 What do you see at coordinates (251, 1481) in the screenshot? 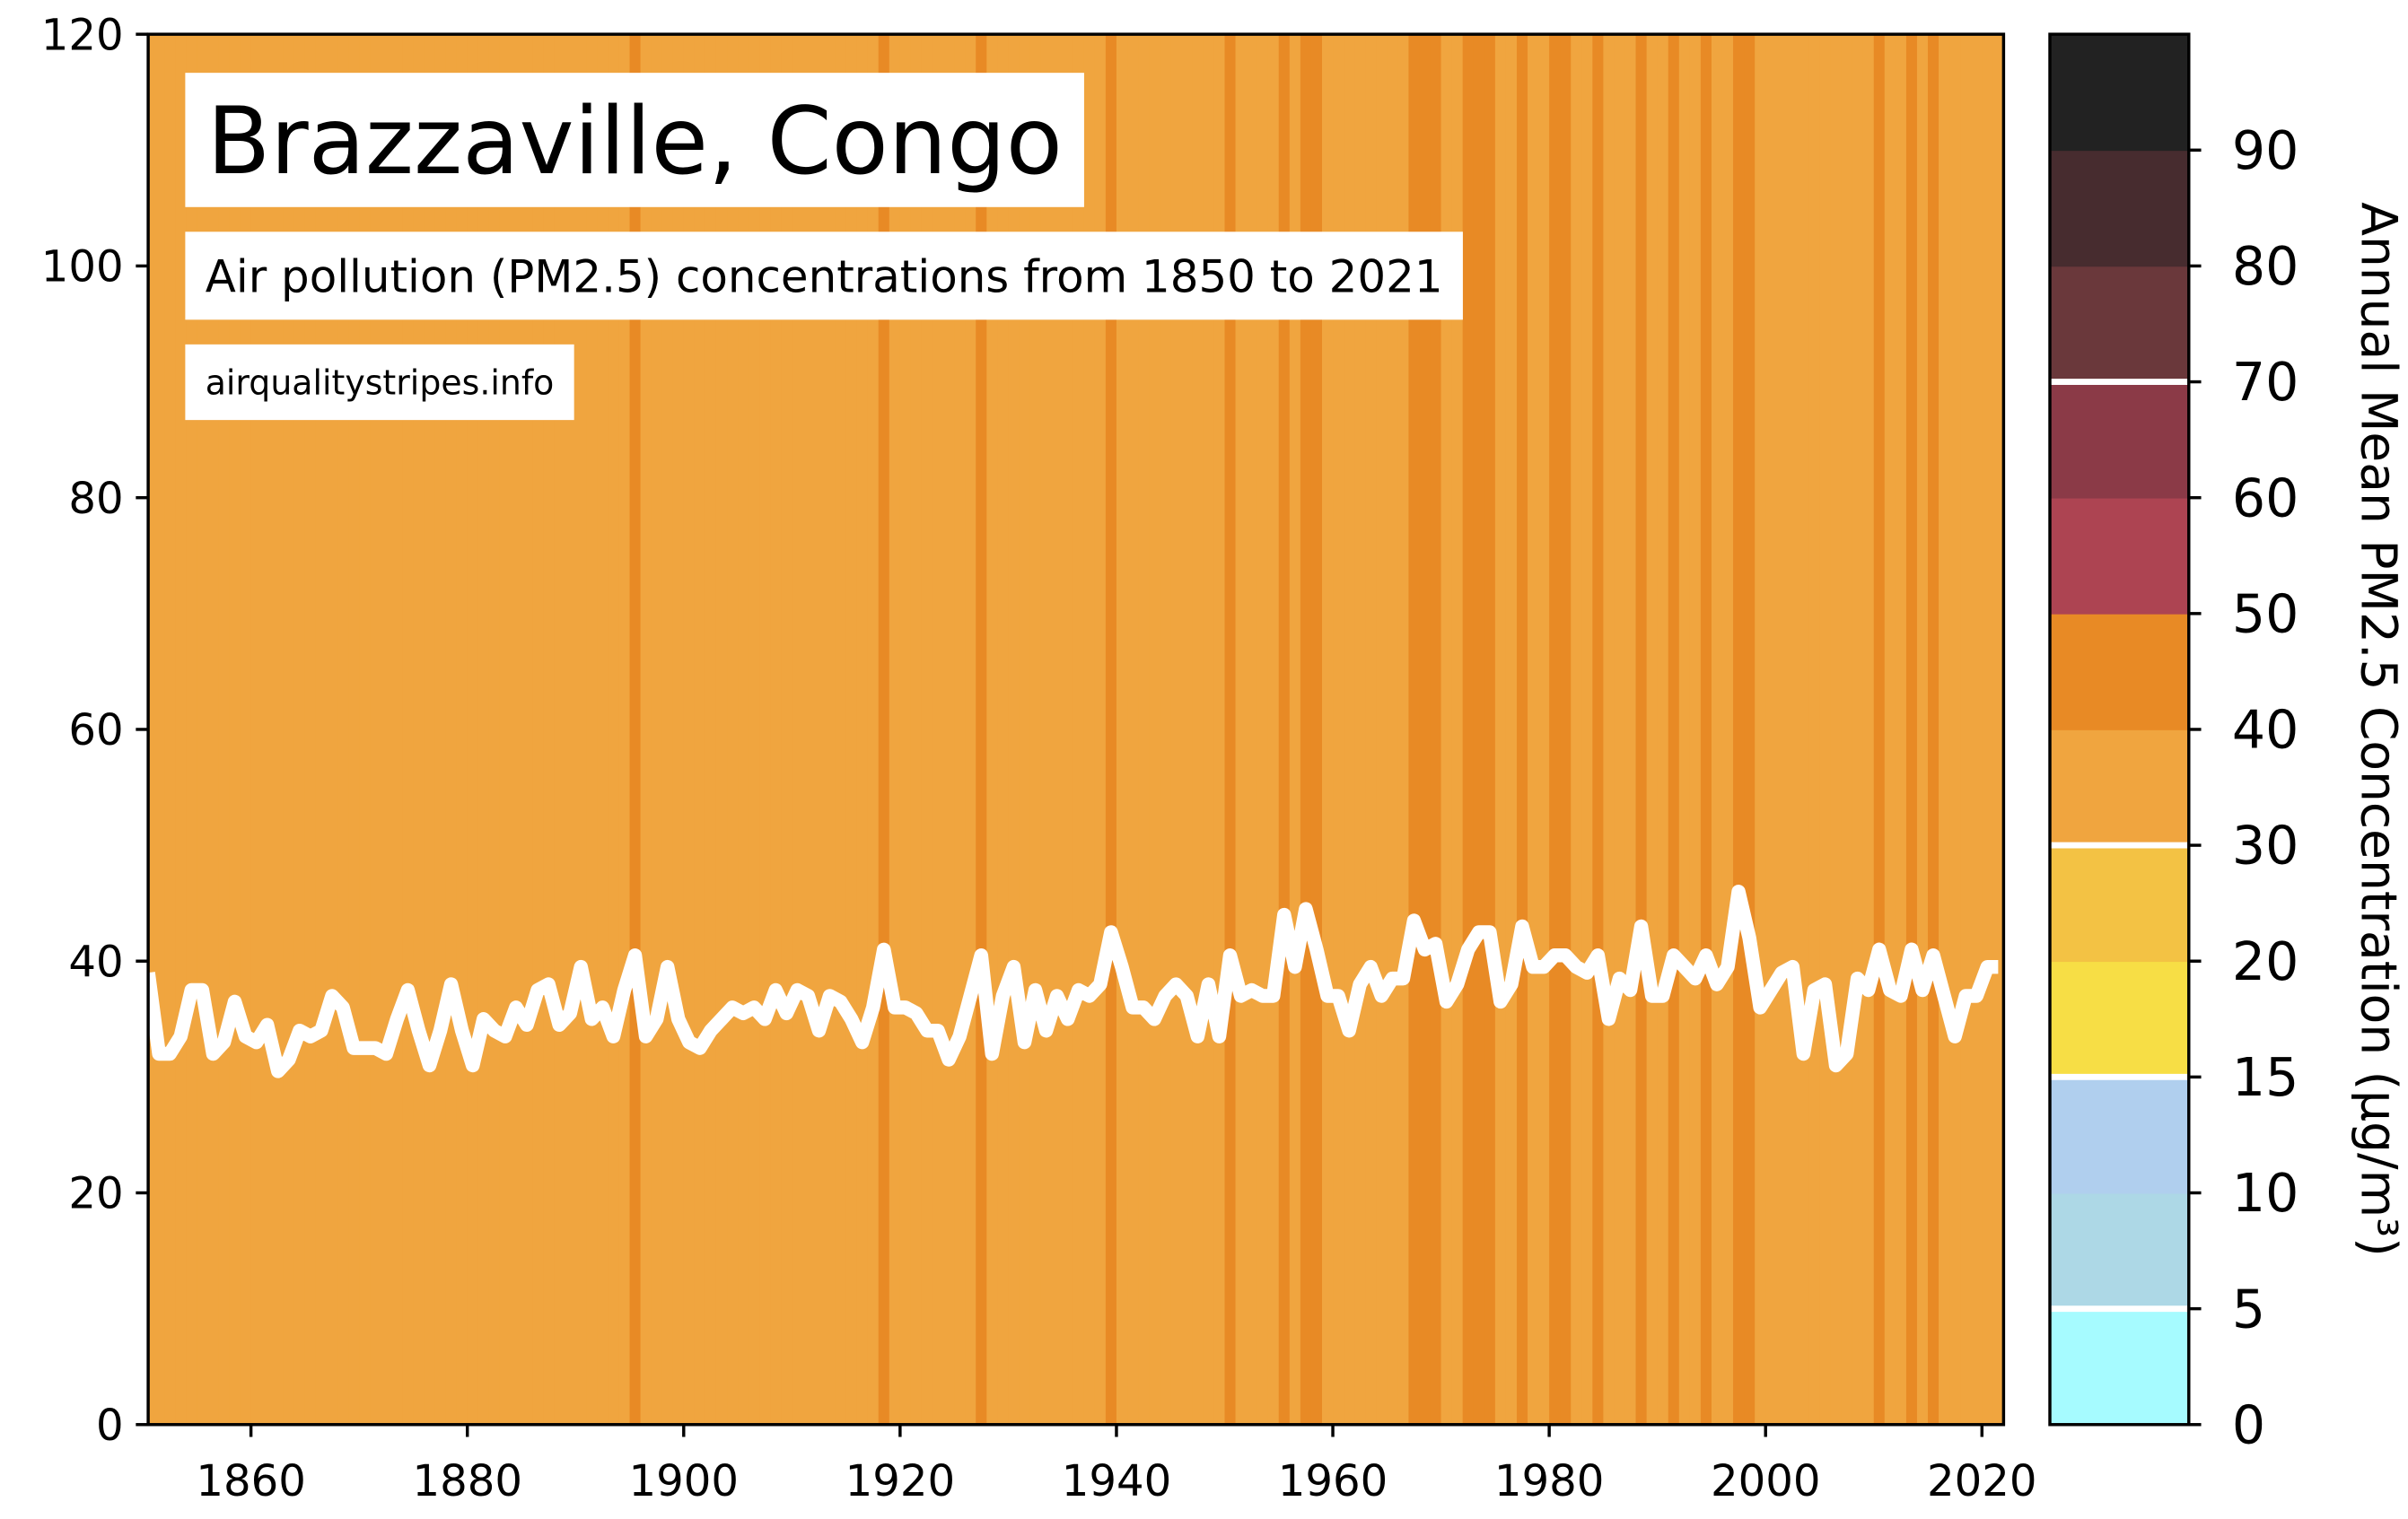
I see `x-tick-label: 1860` at bounding box center [251, 1481].